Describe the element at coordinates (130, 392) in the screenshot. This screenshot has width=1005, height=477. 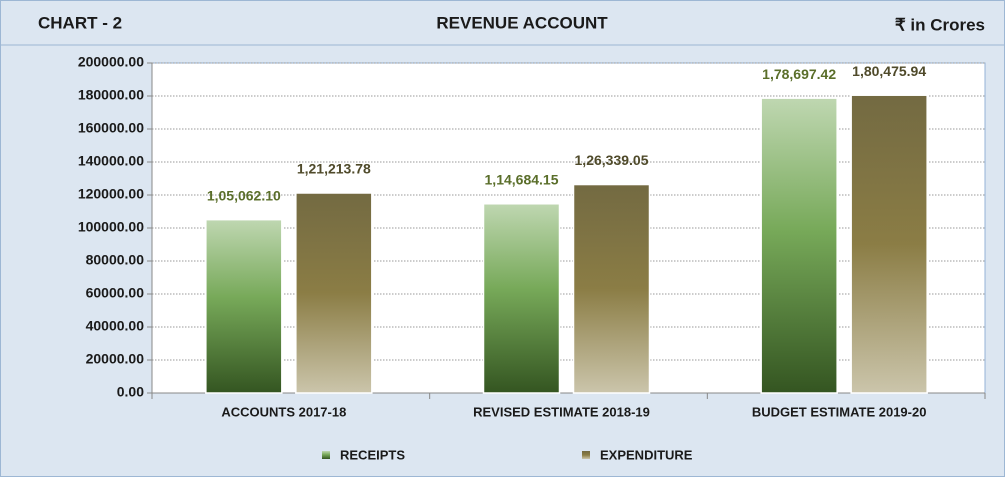
I see `y-tick-label: 0.00` at that location.